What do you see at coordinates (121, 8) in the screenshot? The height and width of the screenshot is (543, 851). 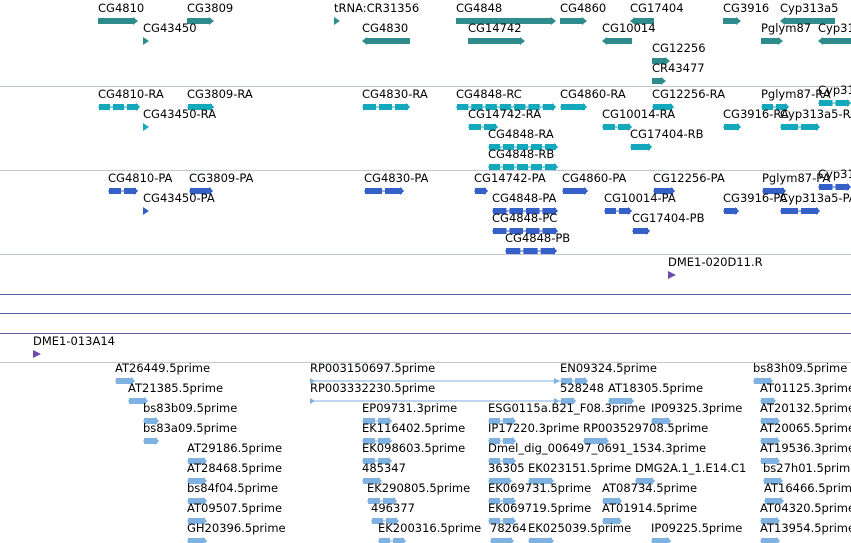 I see `feature-label: CG4810` at bounding box center [121, 8].